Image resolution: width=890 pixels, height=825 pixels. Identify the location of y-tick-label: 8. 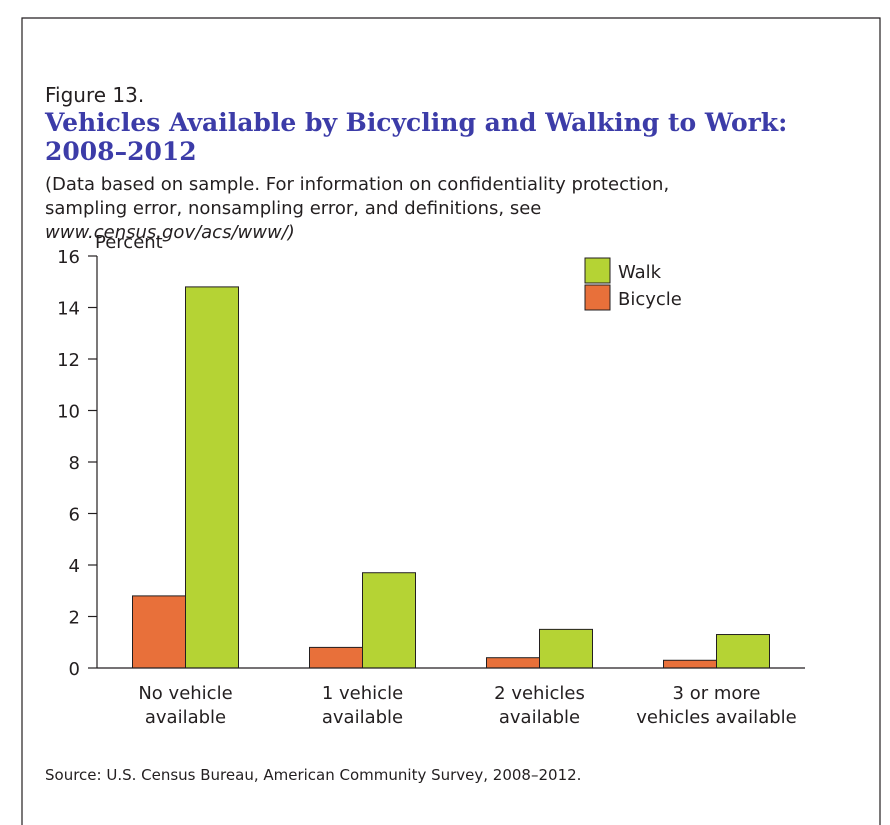
(74, 463).